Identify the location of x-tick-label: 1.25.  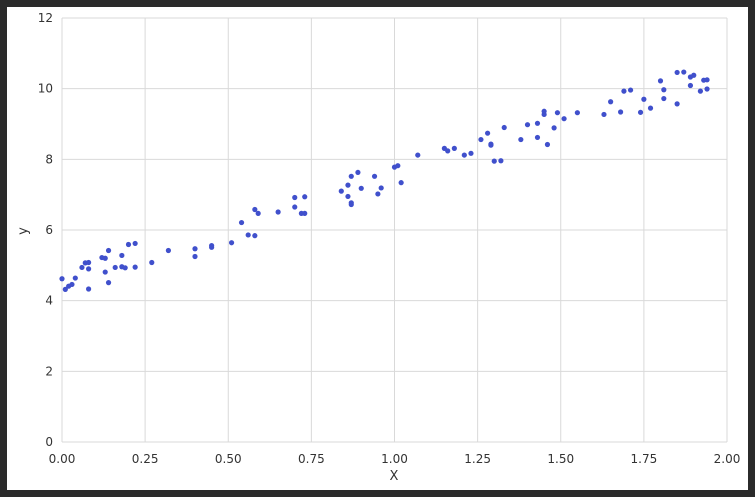
(477, 459).